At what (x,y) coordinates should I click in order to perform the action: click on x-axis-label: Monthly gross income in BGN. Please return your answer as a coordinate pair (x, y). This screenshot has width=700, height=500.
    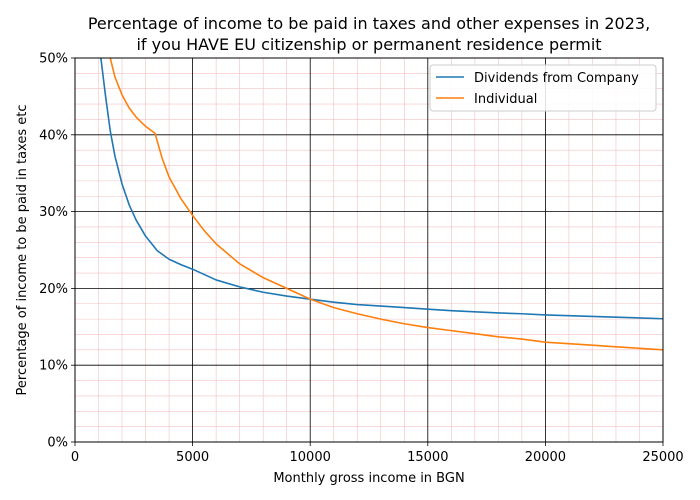
    Looking at the image, I should click on (368, 478).